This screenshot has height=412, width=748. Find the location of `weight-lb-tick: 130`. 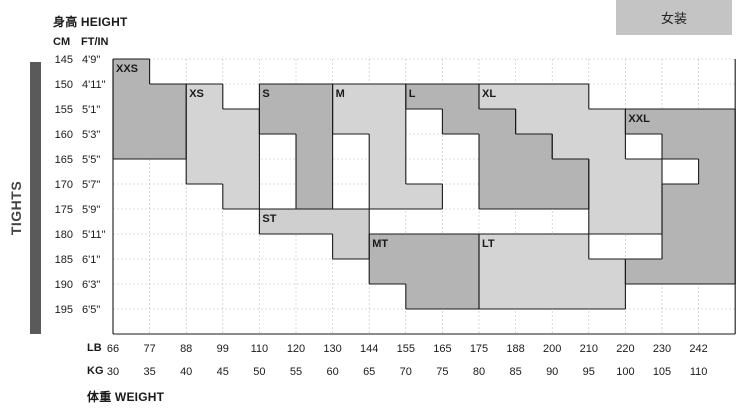

weight-lb-tick: 130 is located at coordinates (332, 349).